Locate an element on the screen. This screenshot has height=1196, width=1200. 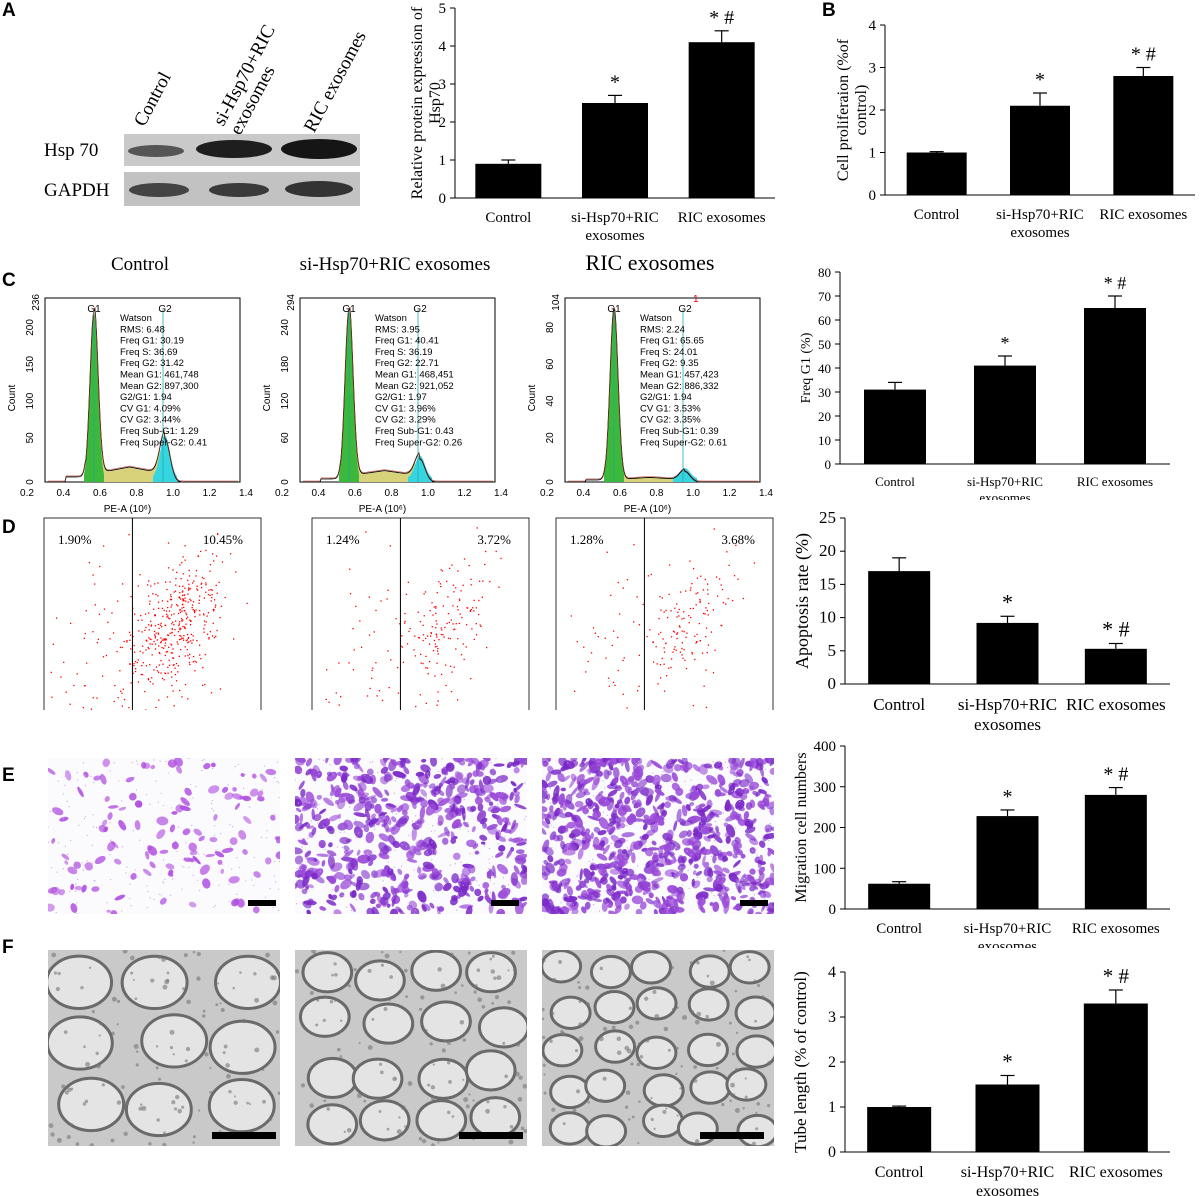
y-axis-title-text: Tube length (% of control) is located at coordinates (800, 1062).